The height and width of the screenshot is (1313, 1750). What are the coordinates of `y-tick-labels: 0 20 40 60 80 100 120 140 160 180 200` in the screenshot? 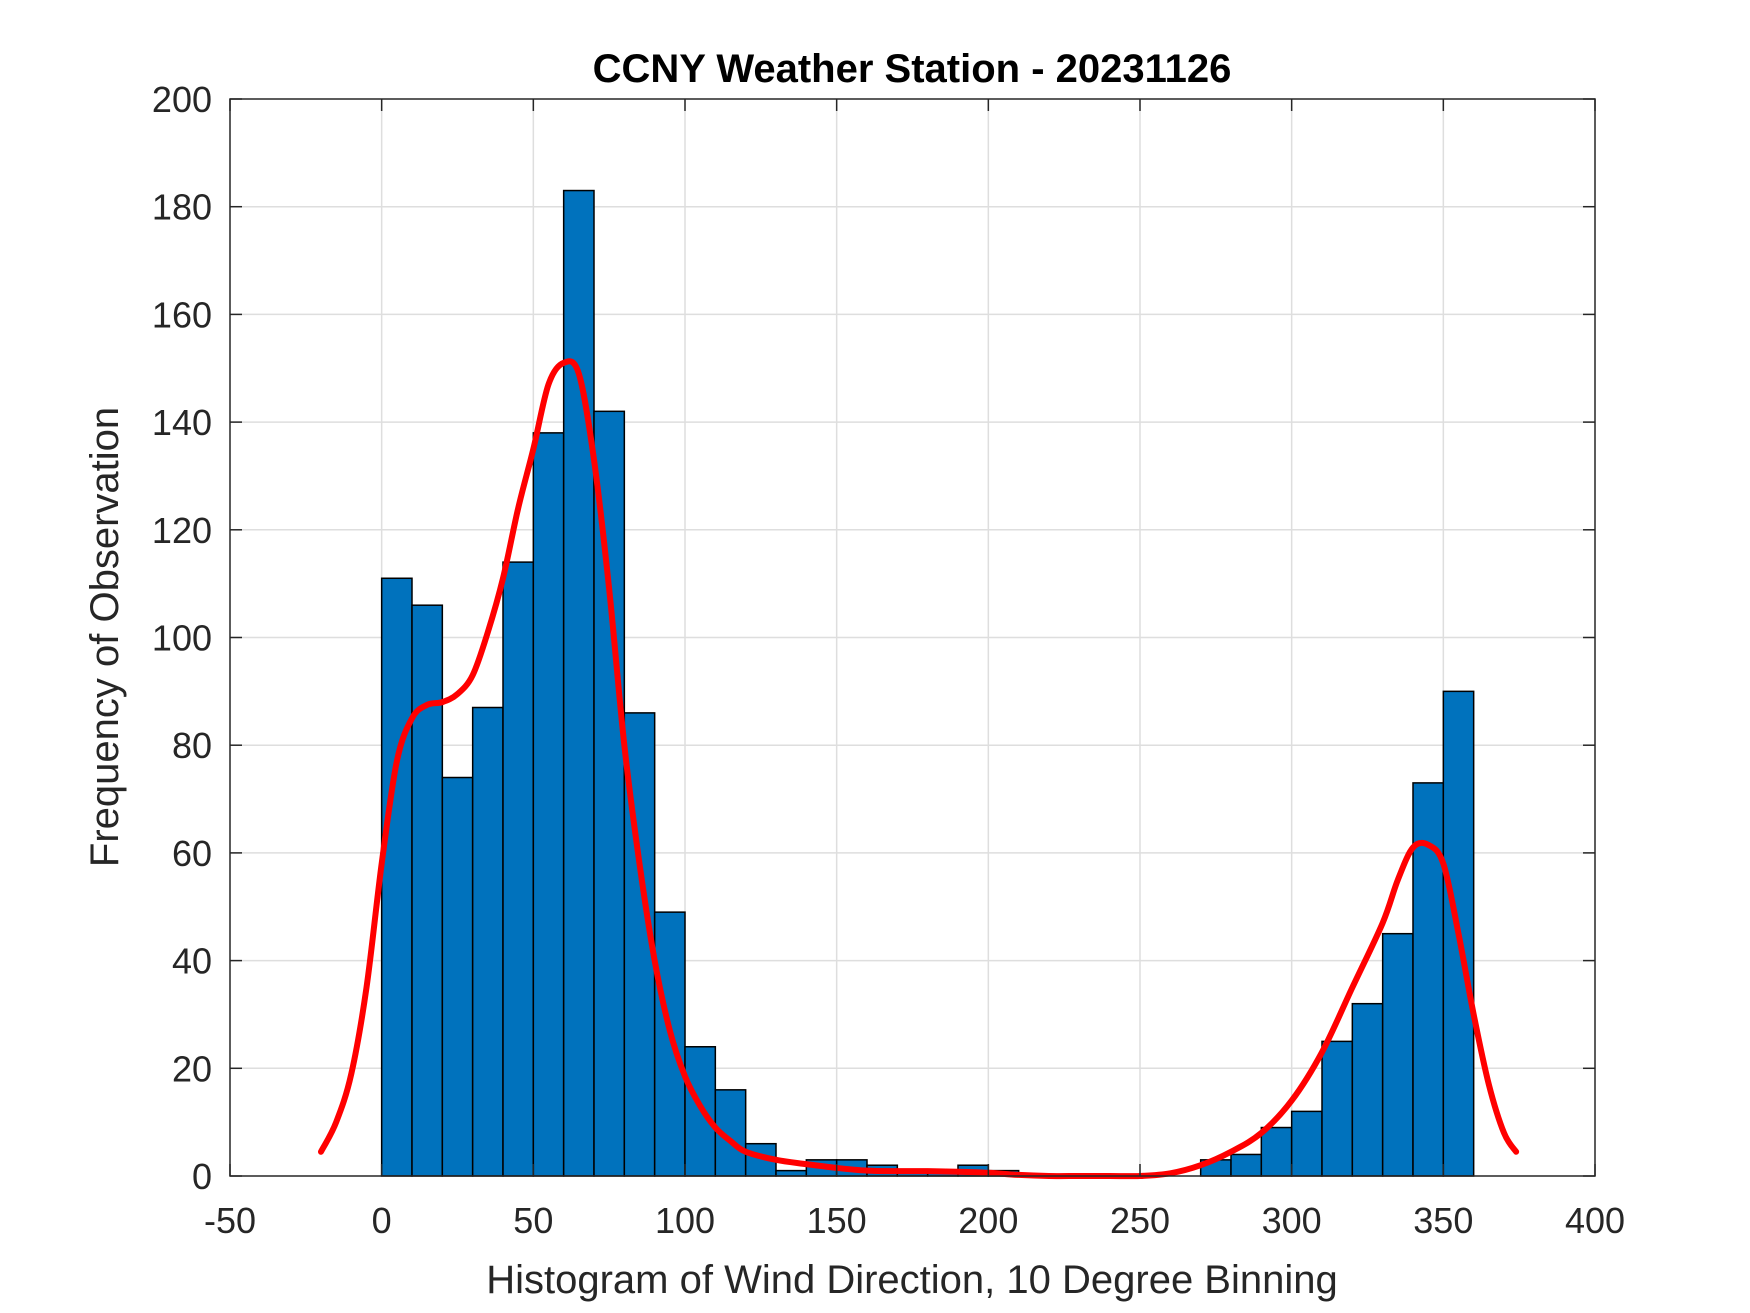 It's located at (182, 638).